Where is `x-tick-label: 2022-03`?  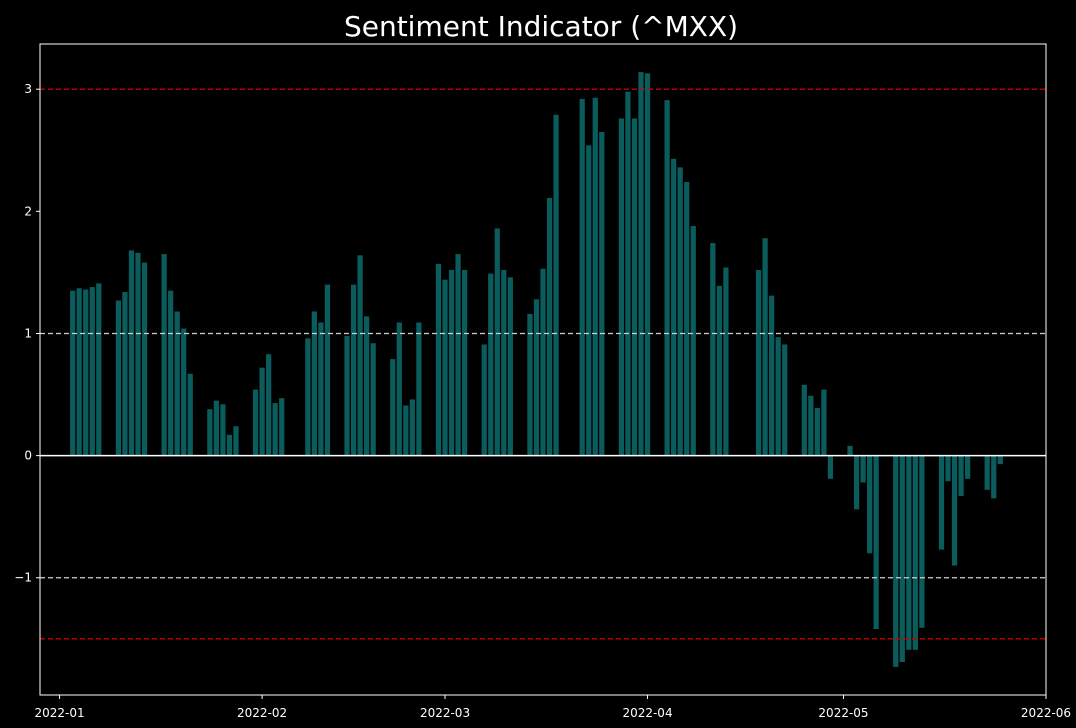
x-tick-label: 2022-03 is located at coordinates (445, 713).